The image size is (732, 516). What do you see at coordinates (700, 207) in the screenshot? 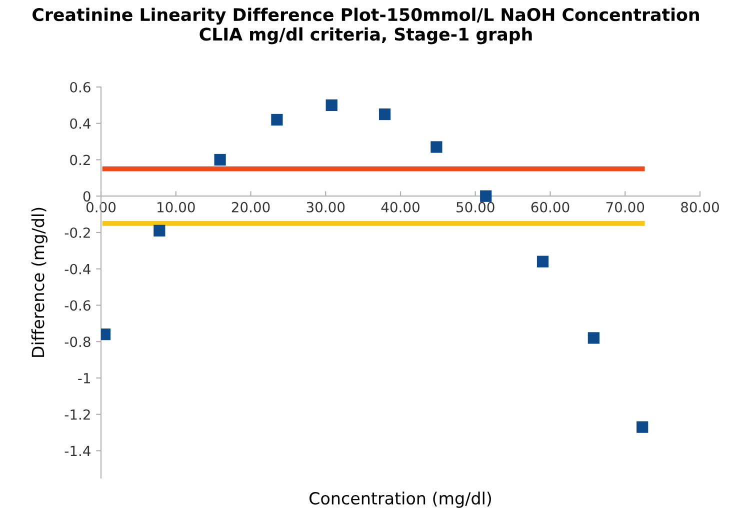
I see `x-tick-label: 80.00` at bounding box center [700, 207].